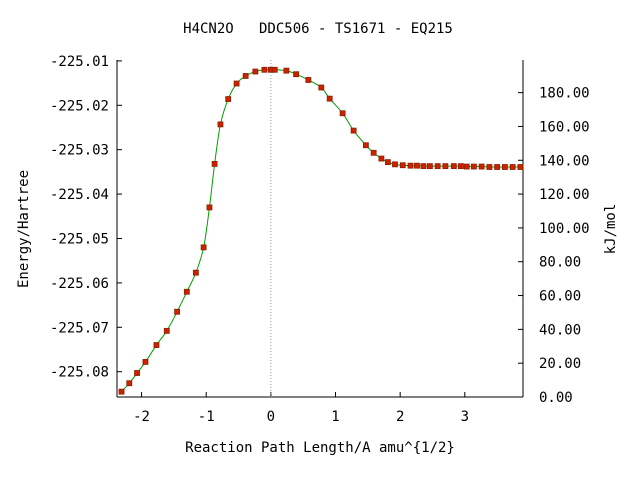 The width and height of the screenshot is (640, 485). What do you see at coordinates (400, 417) in the screenshot?
I see `x-tick-label-4: 2` at bounding box center [400, 417].